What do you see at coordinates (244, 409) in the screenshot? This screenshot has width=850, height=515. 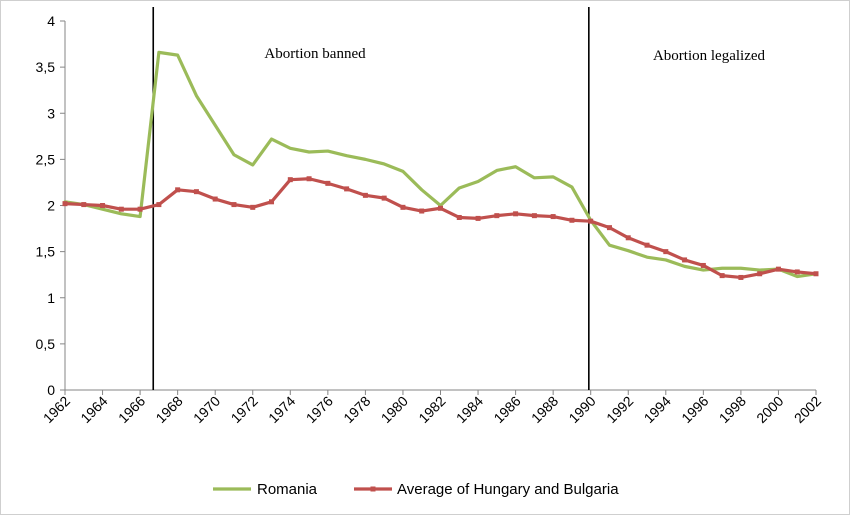 I see `x-tick-label: 1972` at bounding box center [244, 409].